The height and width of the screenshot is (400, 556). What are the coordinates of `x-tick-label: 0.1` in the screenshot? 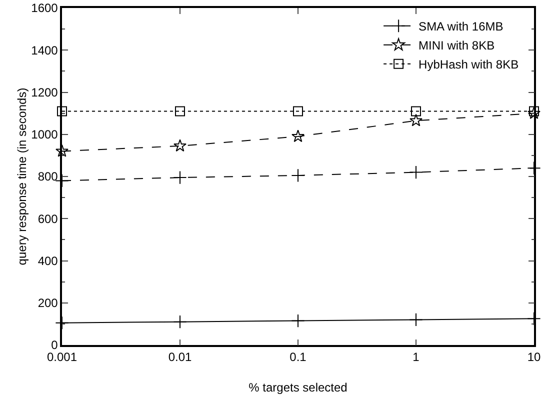 It's located at (298, 357).